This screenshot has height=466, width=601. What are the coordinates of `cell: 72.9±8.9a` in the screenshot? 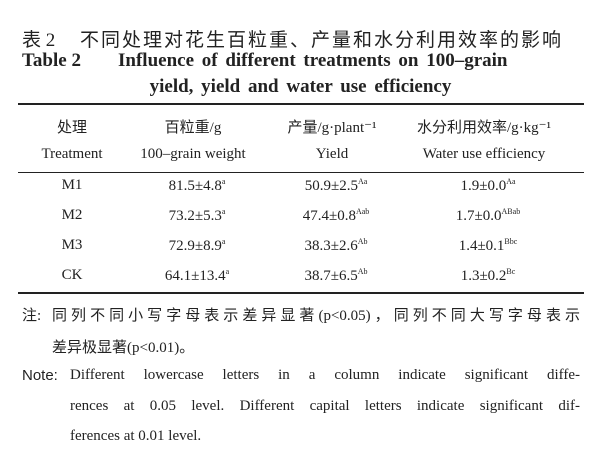 It's located at (197, 246).